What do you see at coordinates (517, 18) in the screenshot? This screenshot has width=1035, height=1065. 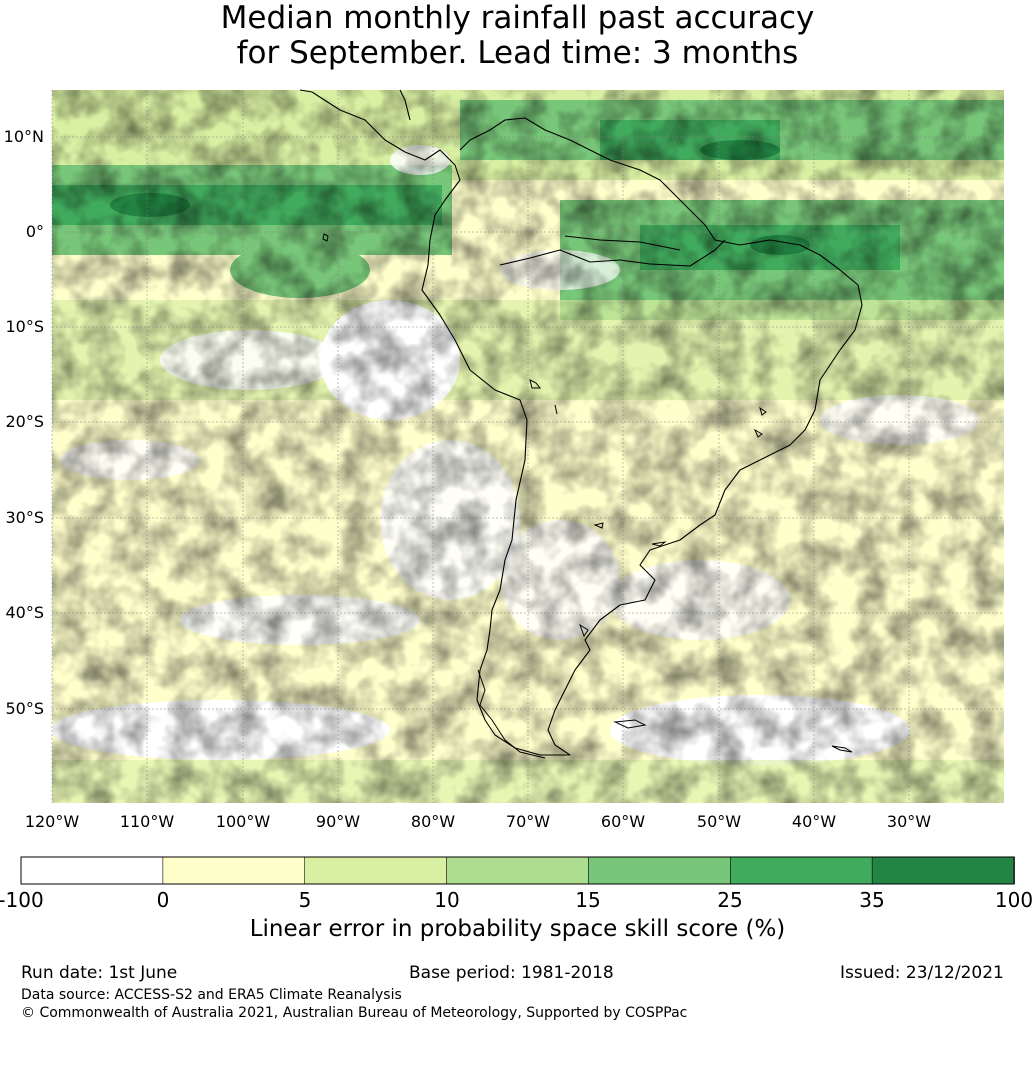 I see `chart-title-line-1: Median monthly rainfall past accuracy` at bounding box center [517, 18].